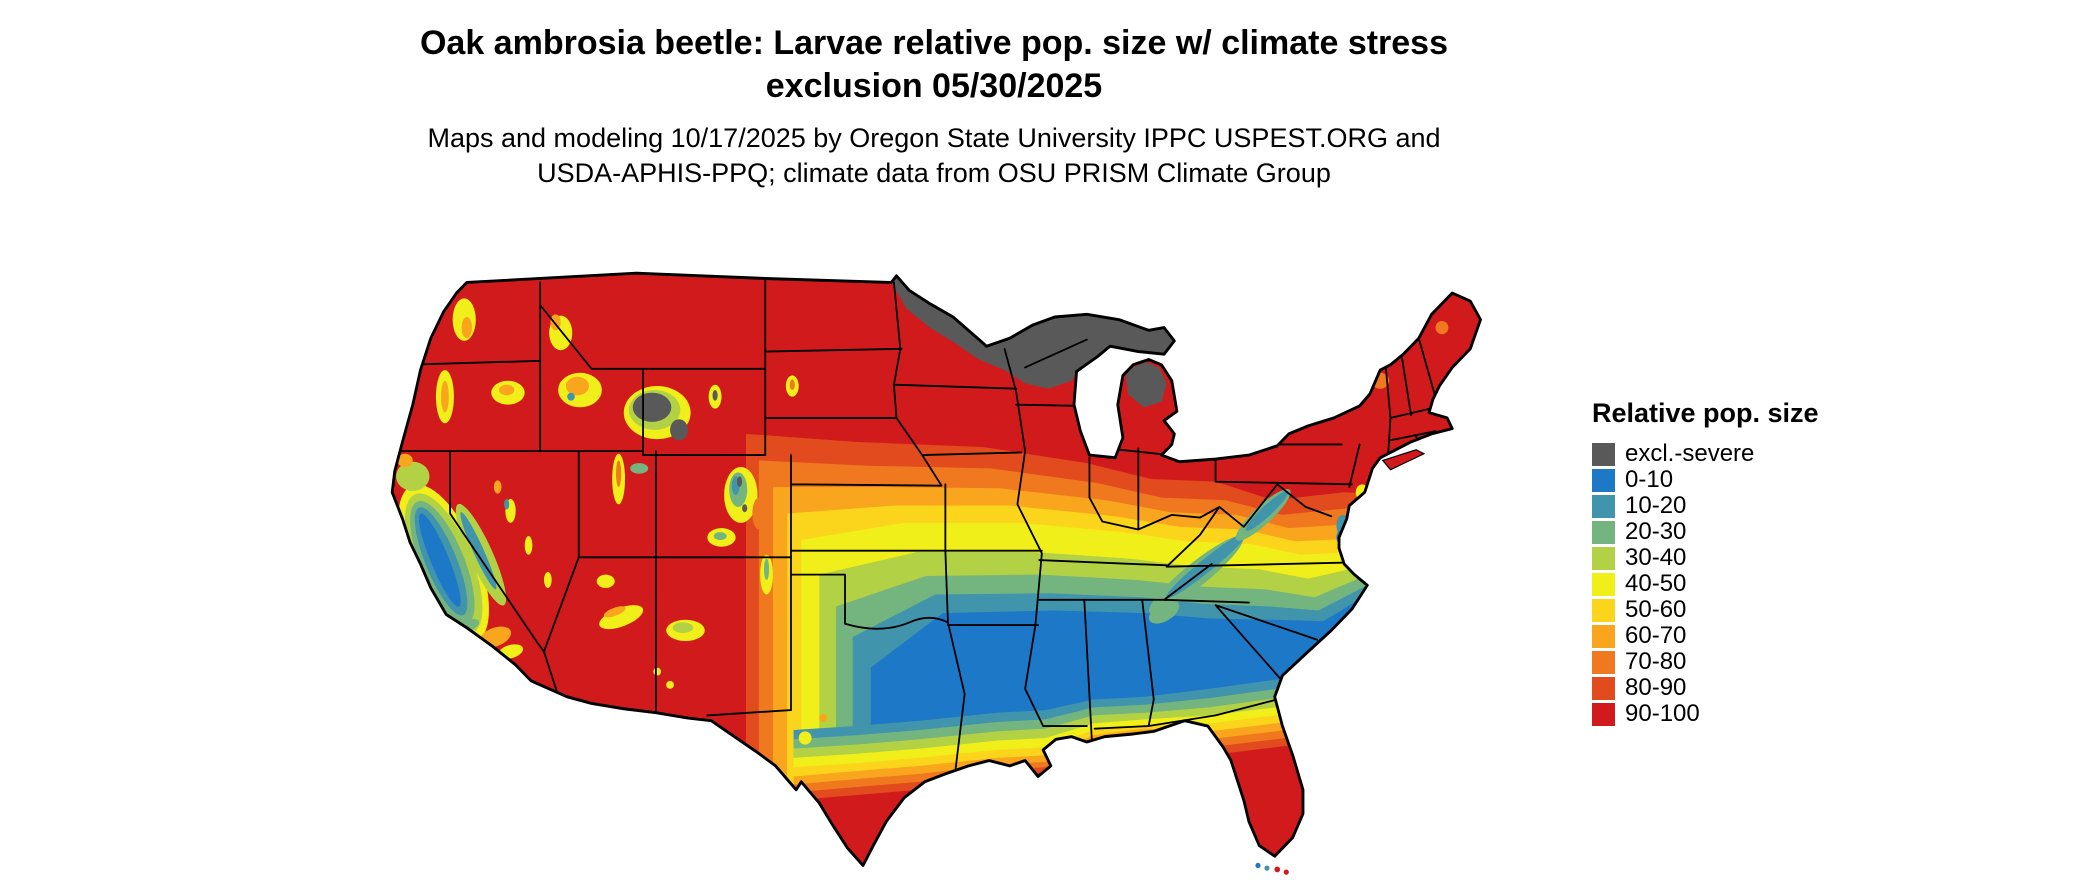 The height and width of the screenshot is (896, 2100). Describe the element at coordinates (1656, 583) in the screenshot. I see `legend-label: 40-50` at that location.